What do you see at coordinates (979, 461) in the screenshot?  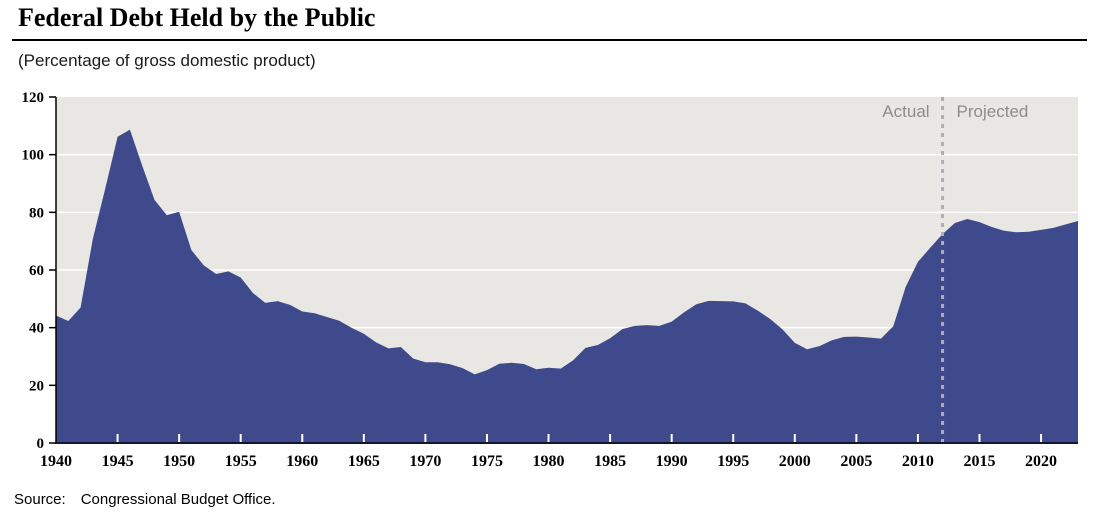 I see `xtick-label-2015: 2015` at bounding box center [979, 461].